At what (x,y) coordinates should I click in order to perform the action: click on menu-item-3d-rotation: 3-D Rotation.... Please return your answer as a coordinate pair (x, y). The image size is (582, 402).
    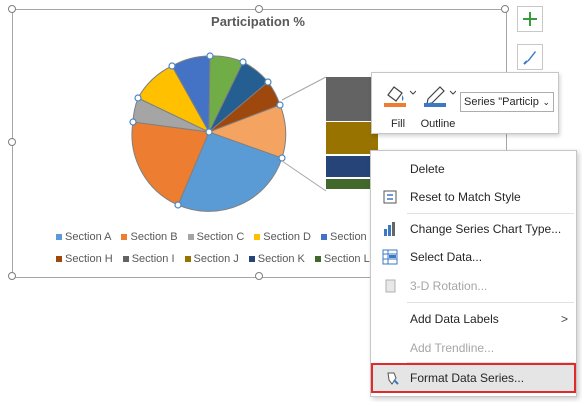
    Looking at the image, I should click on (473, 286).